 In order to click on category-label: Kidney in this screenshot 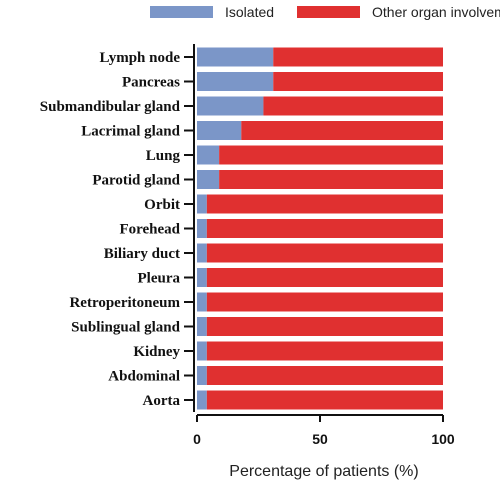, I will do `click(156, 352)`.